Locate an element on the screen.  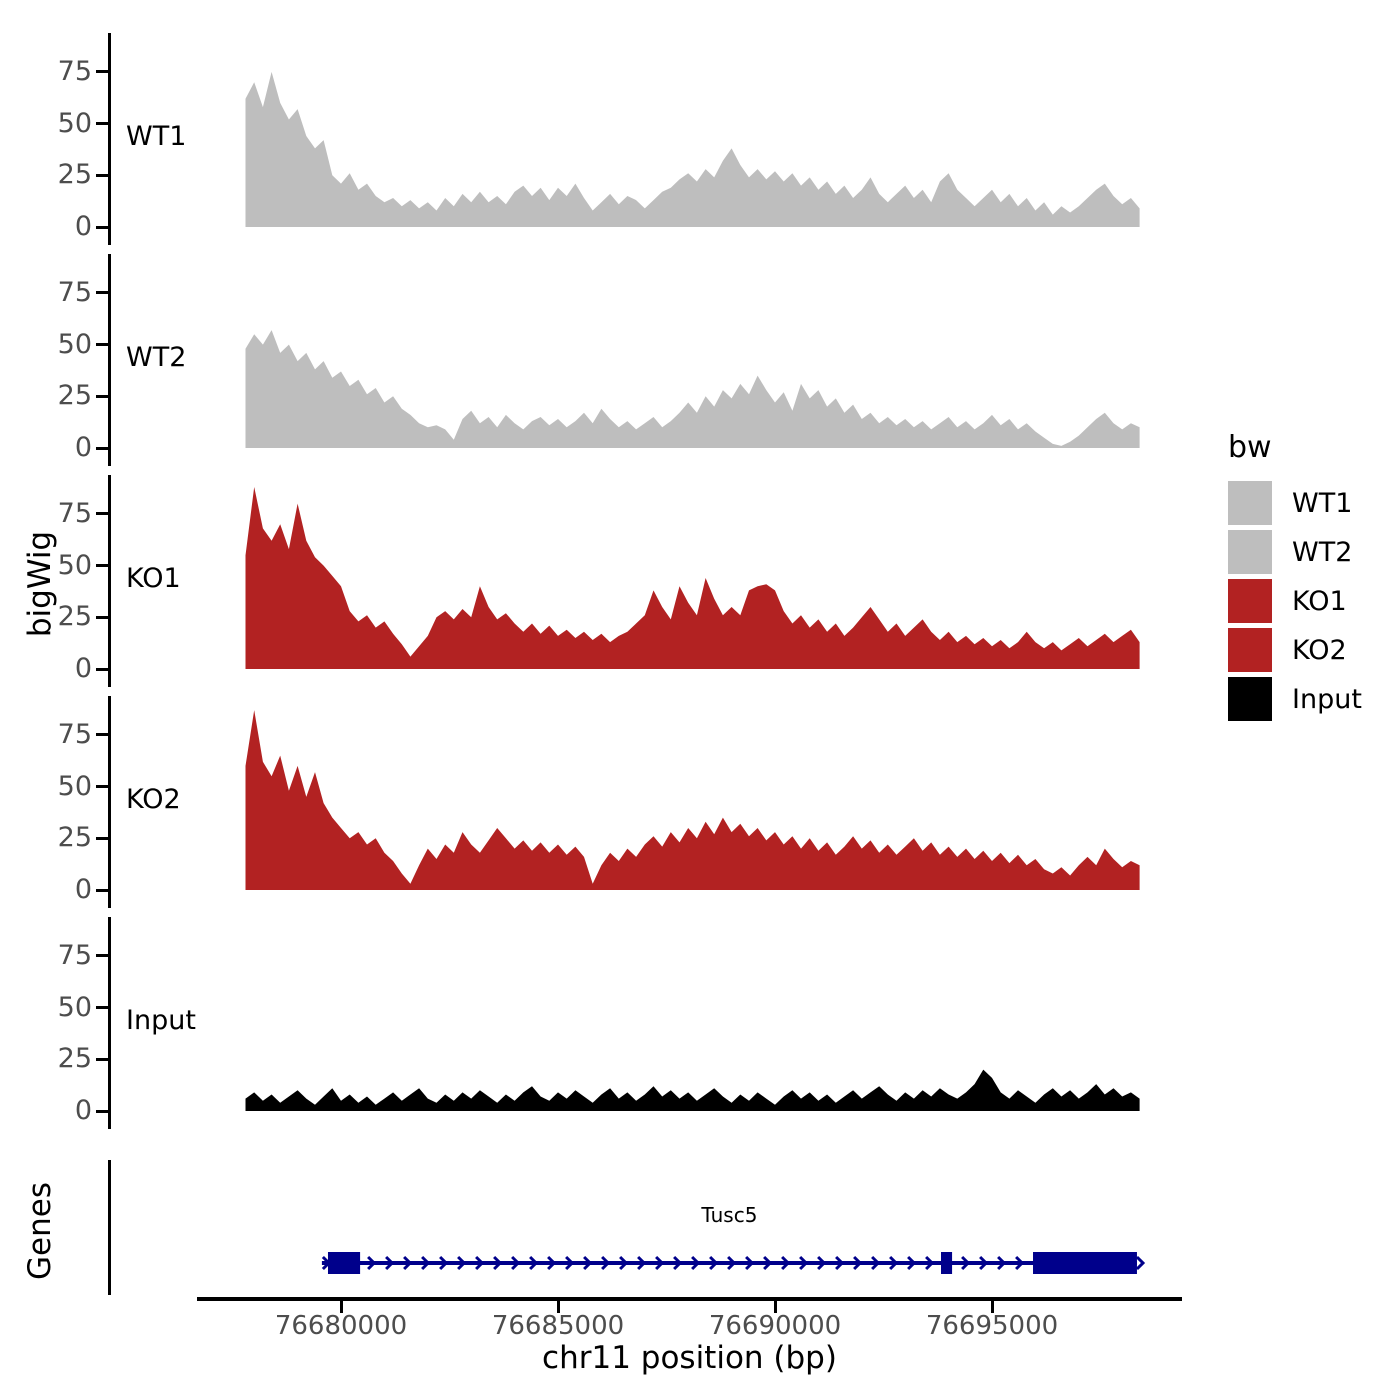
legend-swatch-input is located at coordinates (1250, 699).